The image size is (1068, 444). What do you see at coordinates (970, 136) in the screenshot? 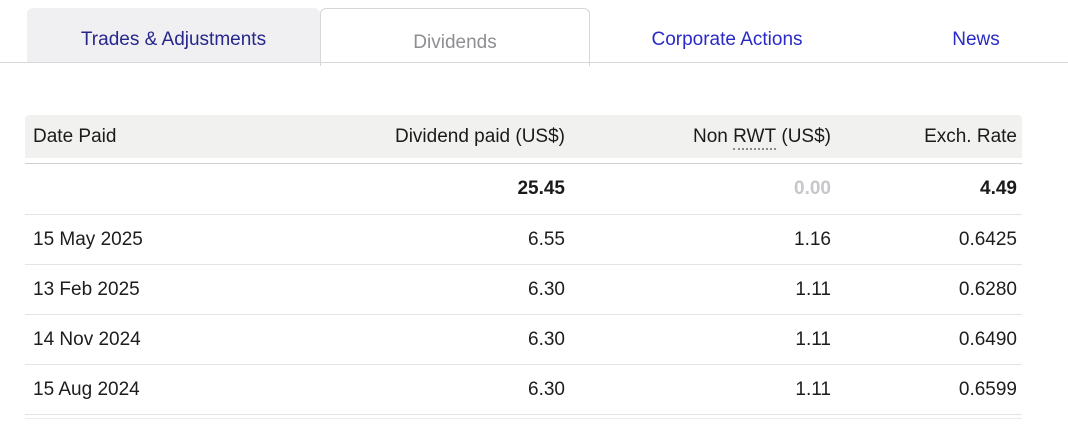
I see `column-header-exch-rate: Exch. Rate` at bounding box center [970, 136].